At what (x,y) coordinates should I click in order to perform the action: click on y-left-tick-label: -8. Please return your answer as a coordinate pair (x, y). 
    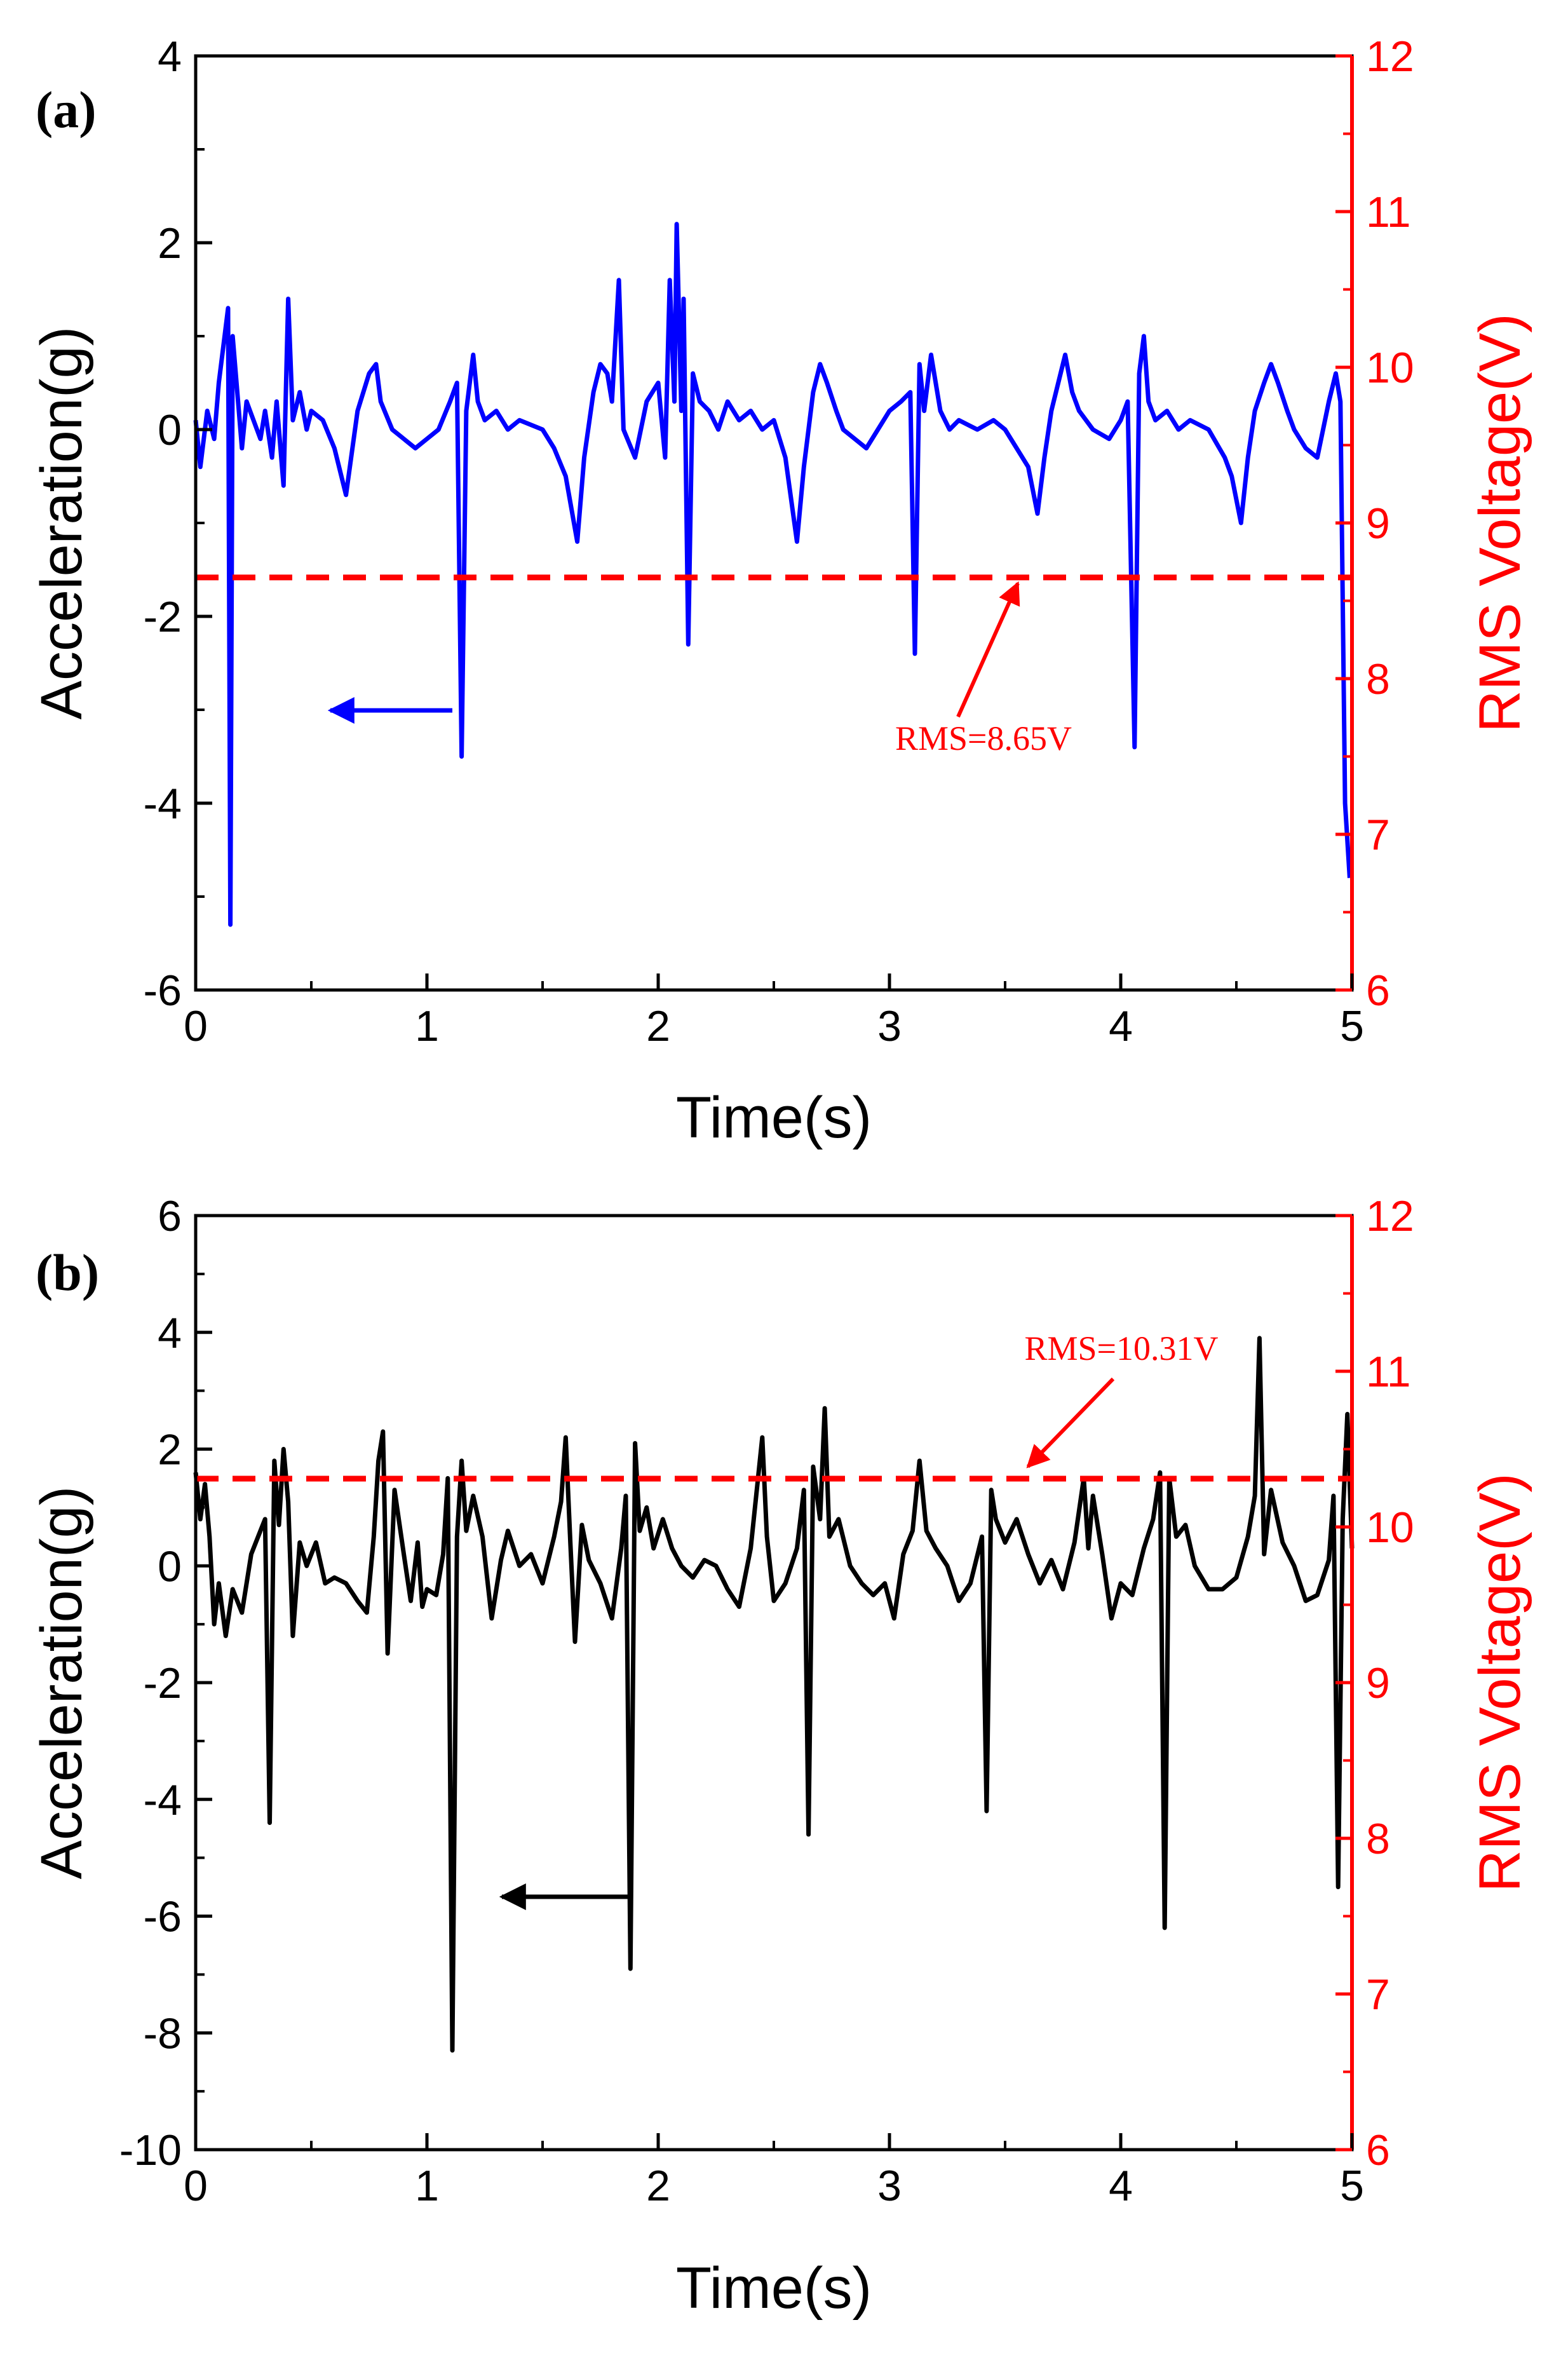
    Looking at the image, I should click on (163, 2033).